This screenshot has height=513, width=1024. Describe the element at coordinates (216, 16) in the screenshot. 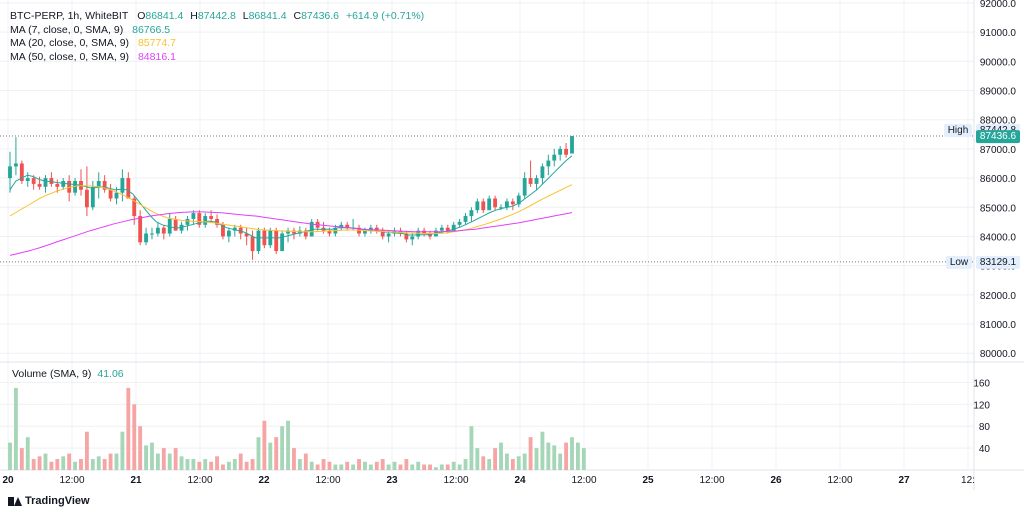

I see `ohlc-high: 87442.8` at that location.